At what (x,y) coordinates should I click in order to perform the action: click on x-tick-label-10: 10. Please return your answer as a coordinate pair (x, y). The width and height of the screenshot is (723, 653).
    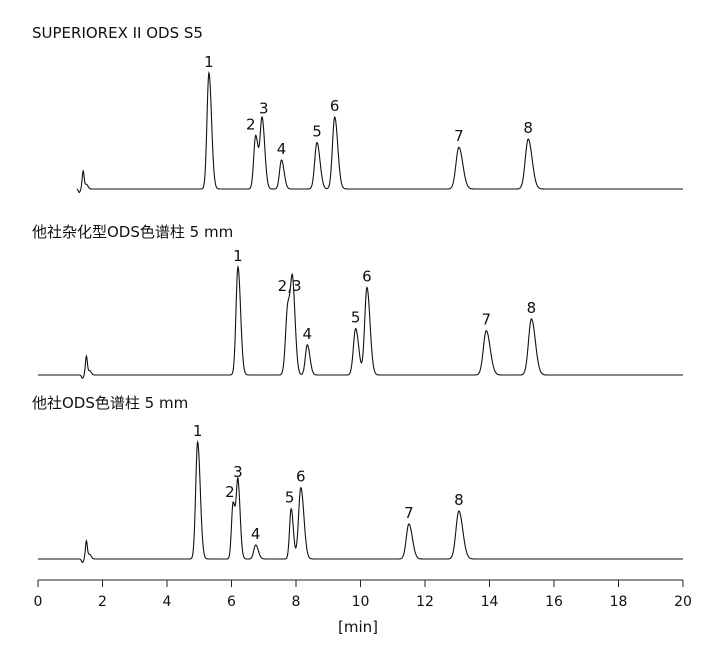
    Looking at the image, I should click on (361, 602).